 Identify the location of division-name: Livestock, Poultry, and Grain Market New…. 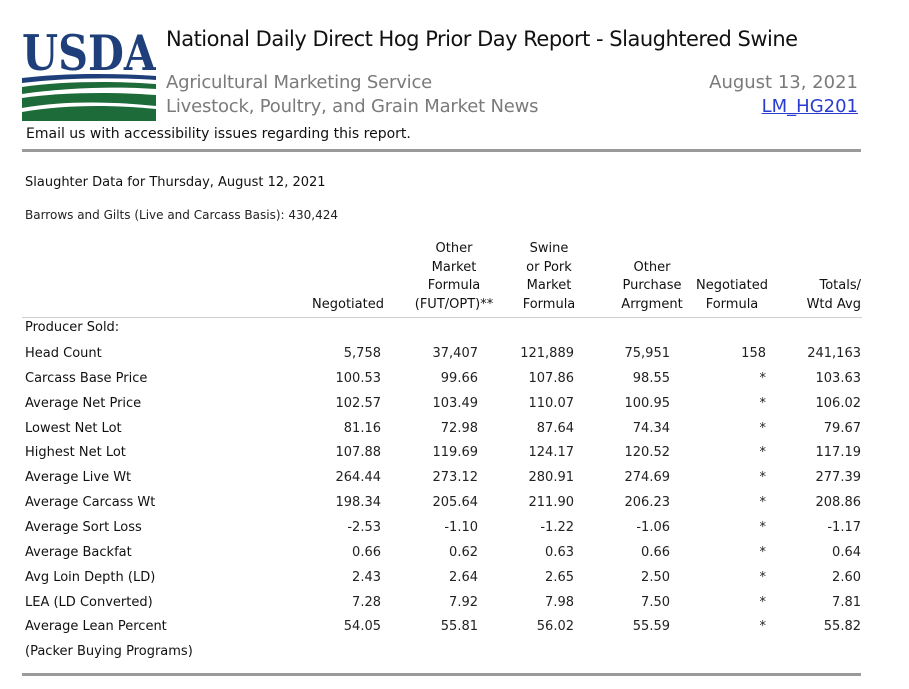
(352, 106).